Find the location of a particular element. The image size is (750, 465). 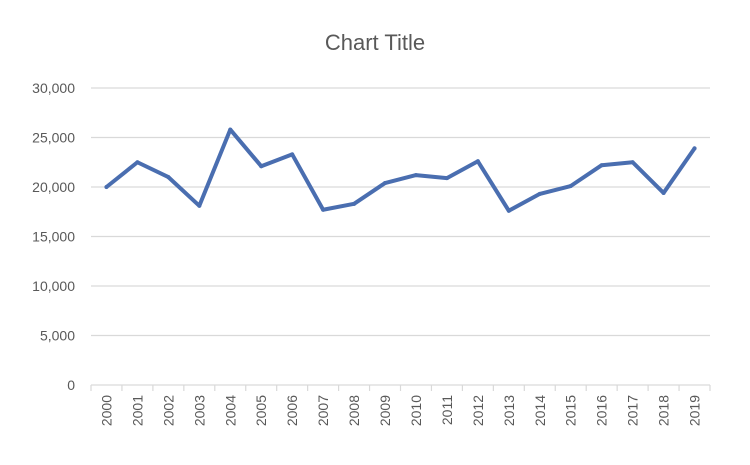

x-tick-label: 2017 is located at coordinates (633, 410).